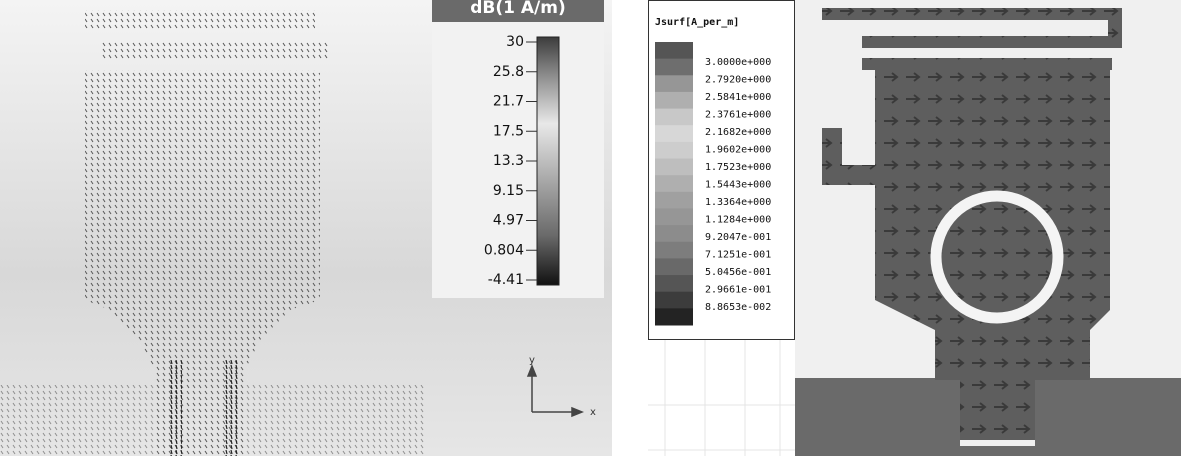  I want to click on legend-label: 2.5841e+000, so click(738, 97).